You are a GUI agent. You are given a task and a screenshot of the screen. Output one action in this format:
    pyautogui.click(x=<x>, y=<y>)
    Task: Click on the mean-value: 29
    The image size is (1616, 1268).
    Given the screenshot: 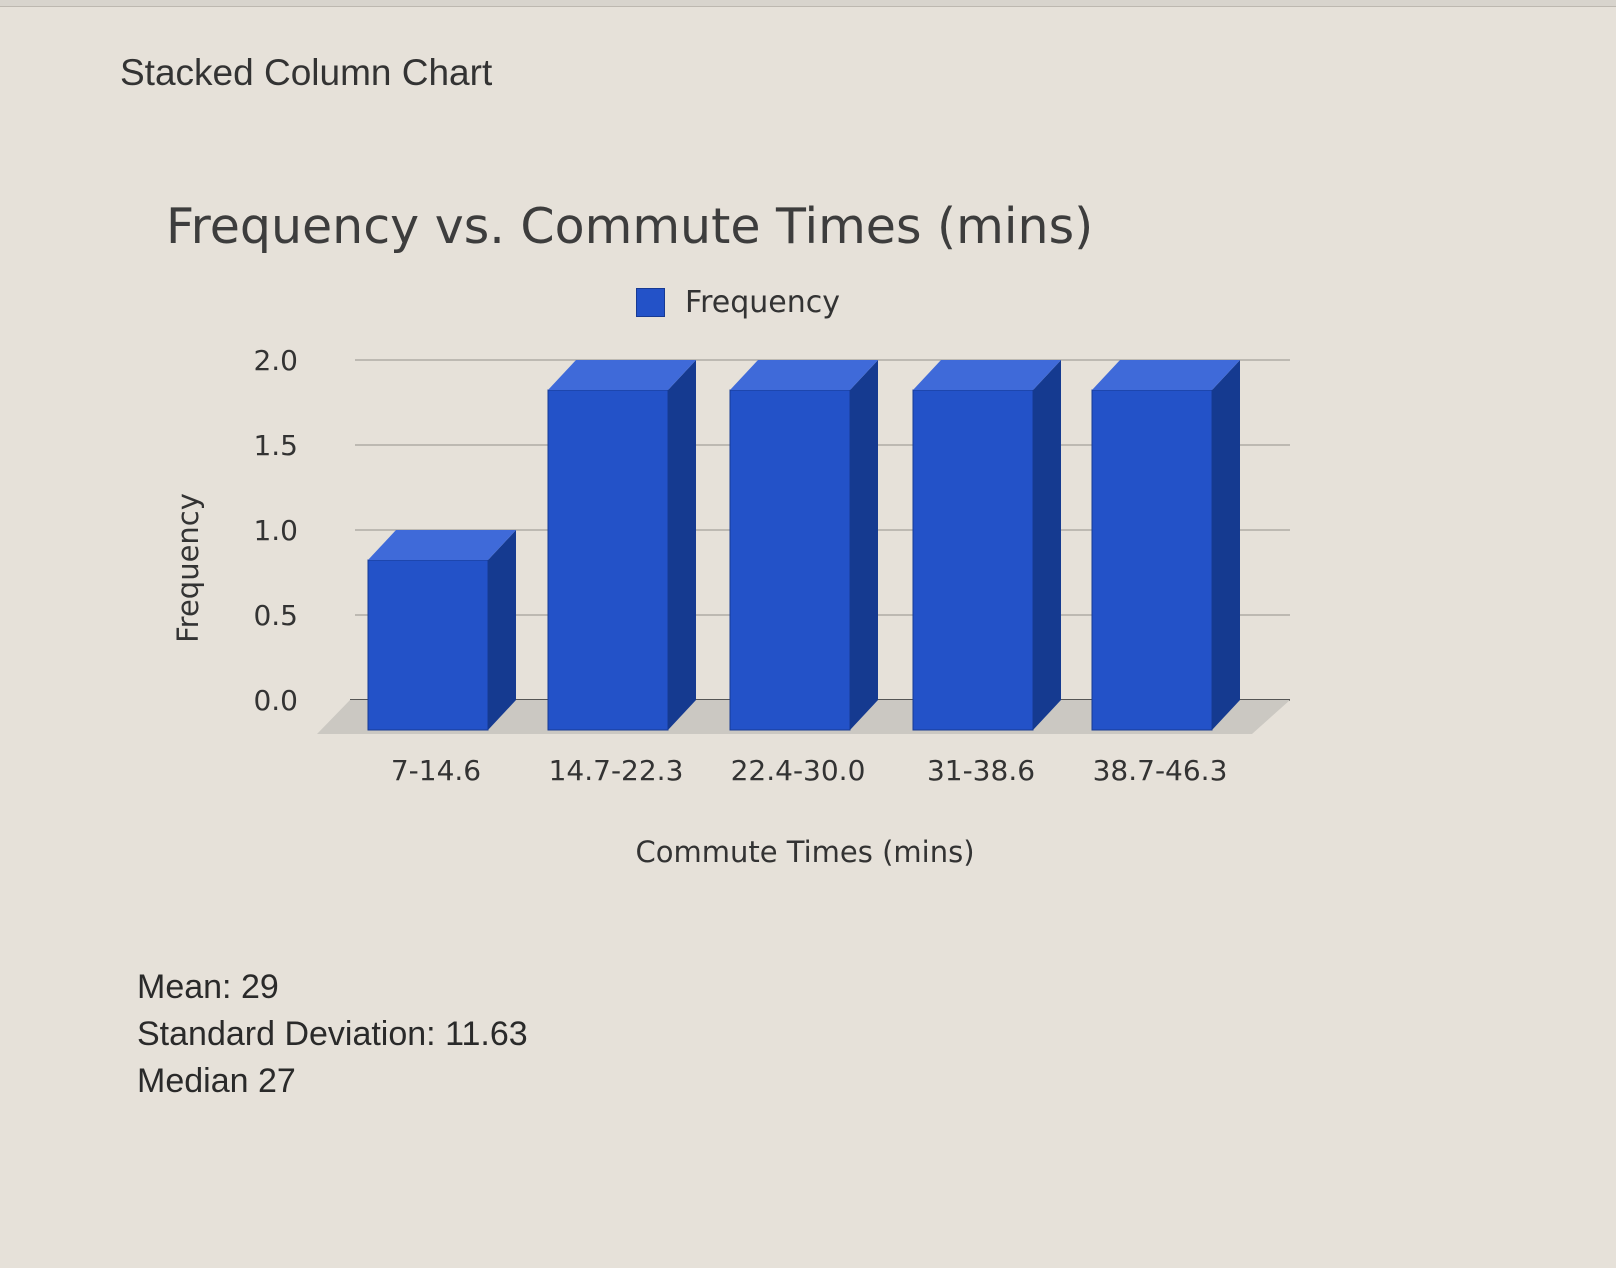 What is the action you would take?
    pyautogui.click(x=259, y=987)
    